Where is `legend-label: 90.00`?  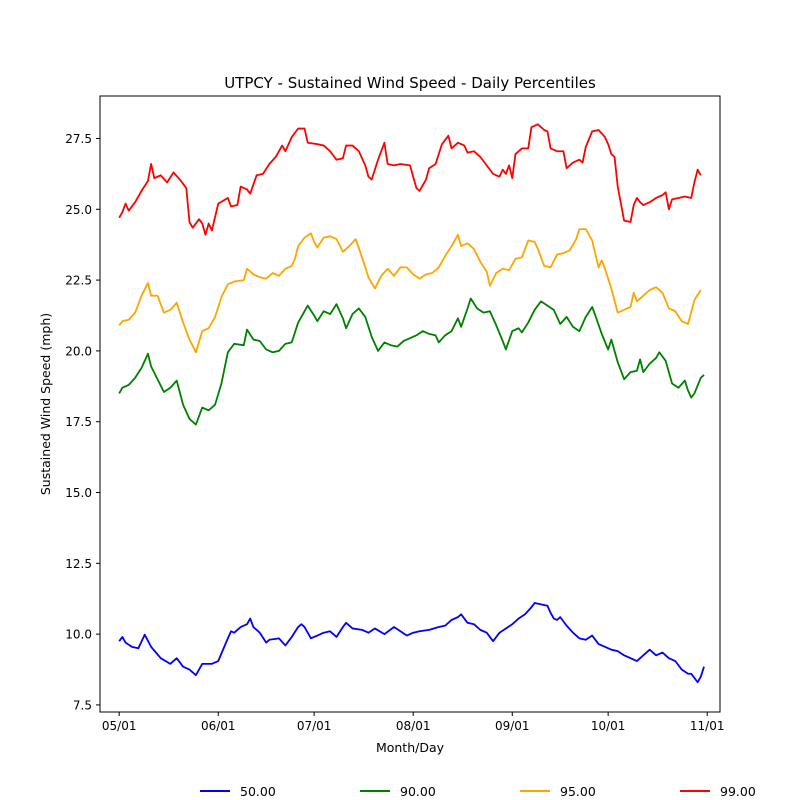 legend-label: 90.00 is located at coordinates (418, 791).